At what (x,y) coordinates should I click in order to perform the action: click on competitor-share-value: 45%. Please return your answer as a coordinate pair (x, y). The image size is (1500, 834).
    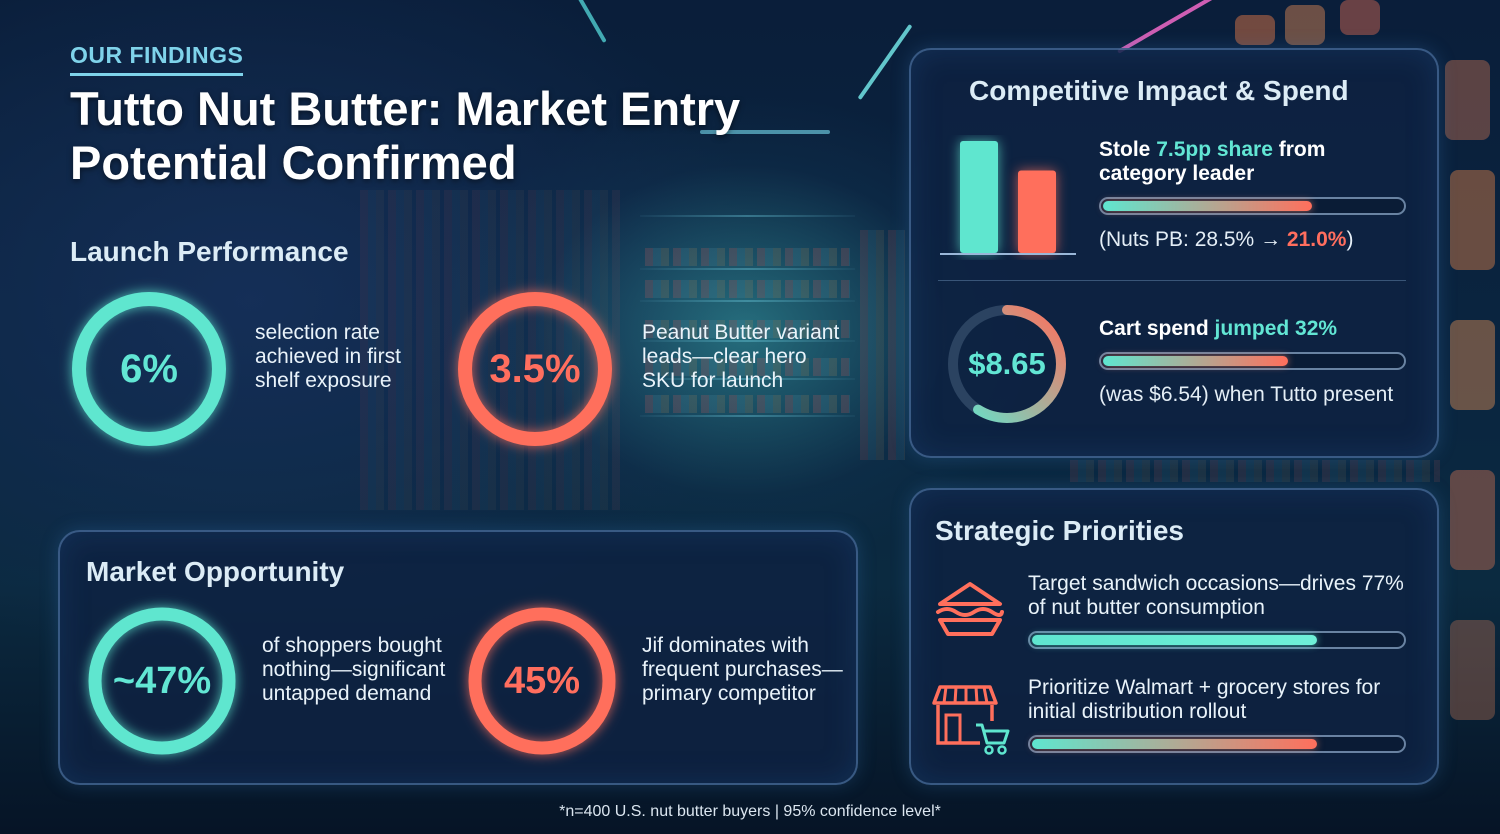
    Looking at the image, I should click on (542, 680).